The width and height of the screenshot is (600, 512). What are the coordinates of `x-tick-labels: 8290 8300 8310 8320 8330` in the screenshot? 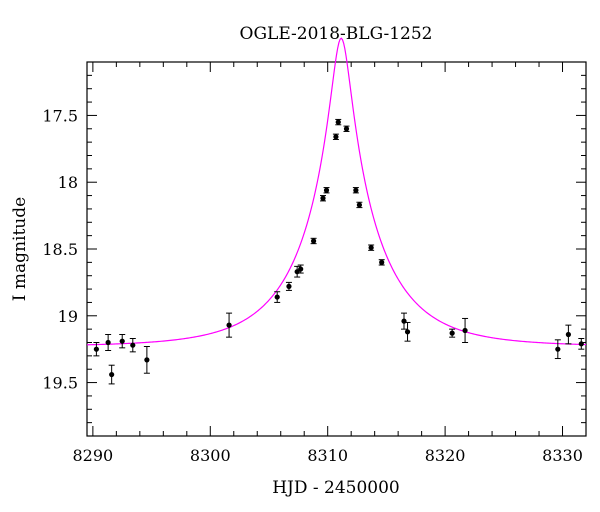 It's located at (328, 455).